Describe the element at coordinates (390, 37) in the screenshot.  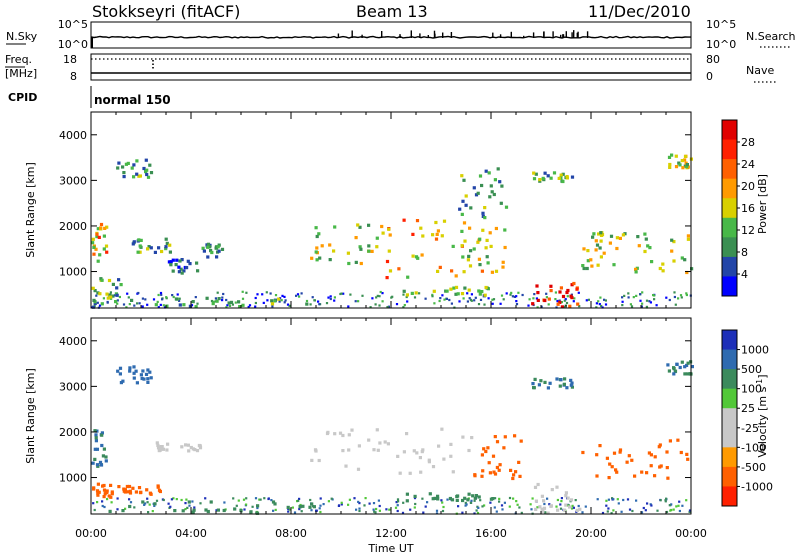
I see `nsky-trace` at that location.